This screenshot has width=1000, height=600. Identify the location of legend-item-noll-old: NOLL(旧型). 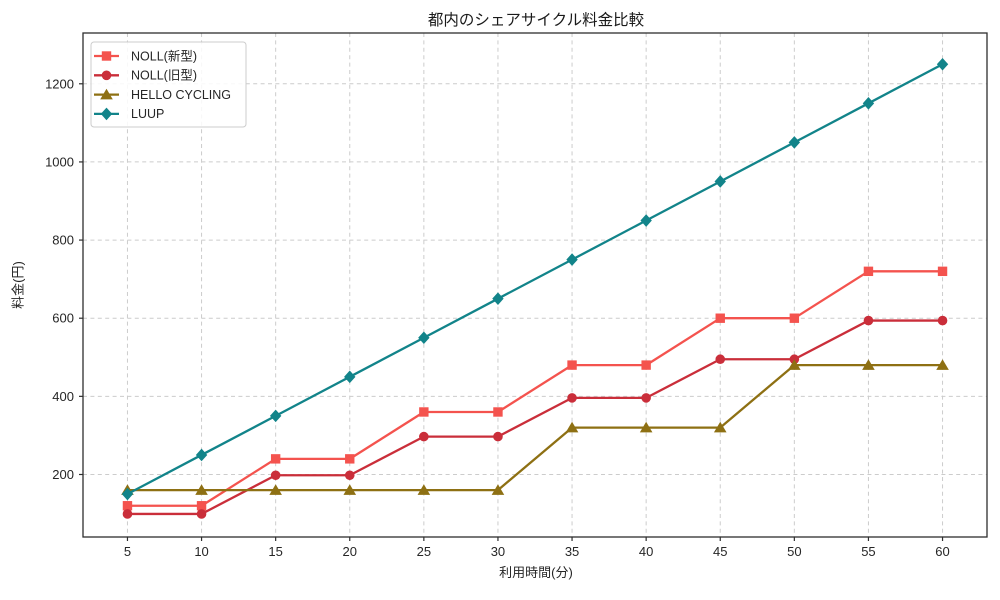
(145, 76).